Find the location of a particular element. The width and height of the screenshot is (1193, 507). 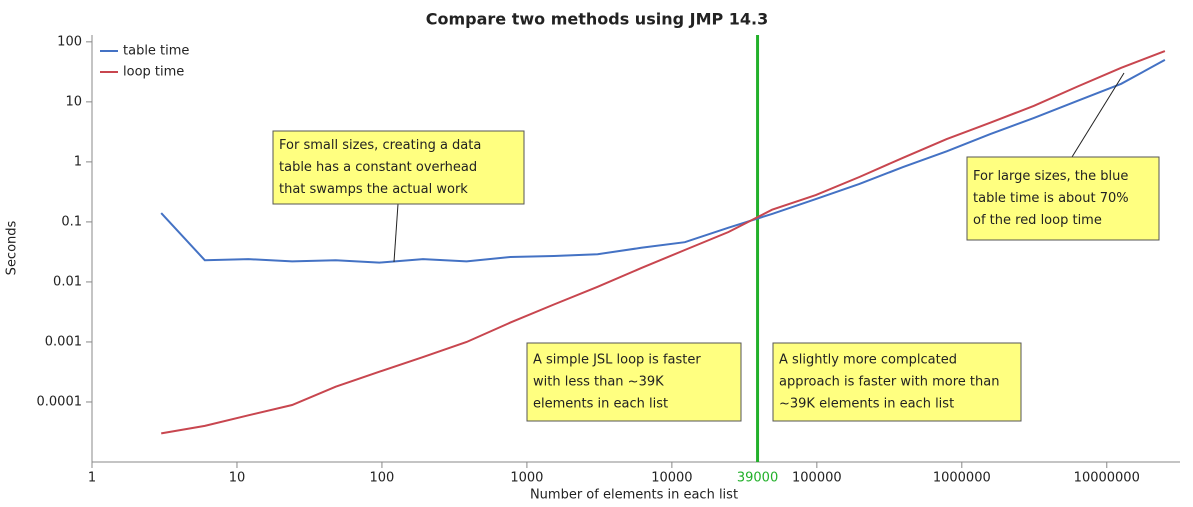

y-tick-label: 0.1 is located at coordinates (71, 221).